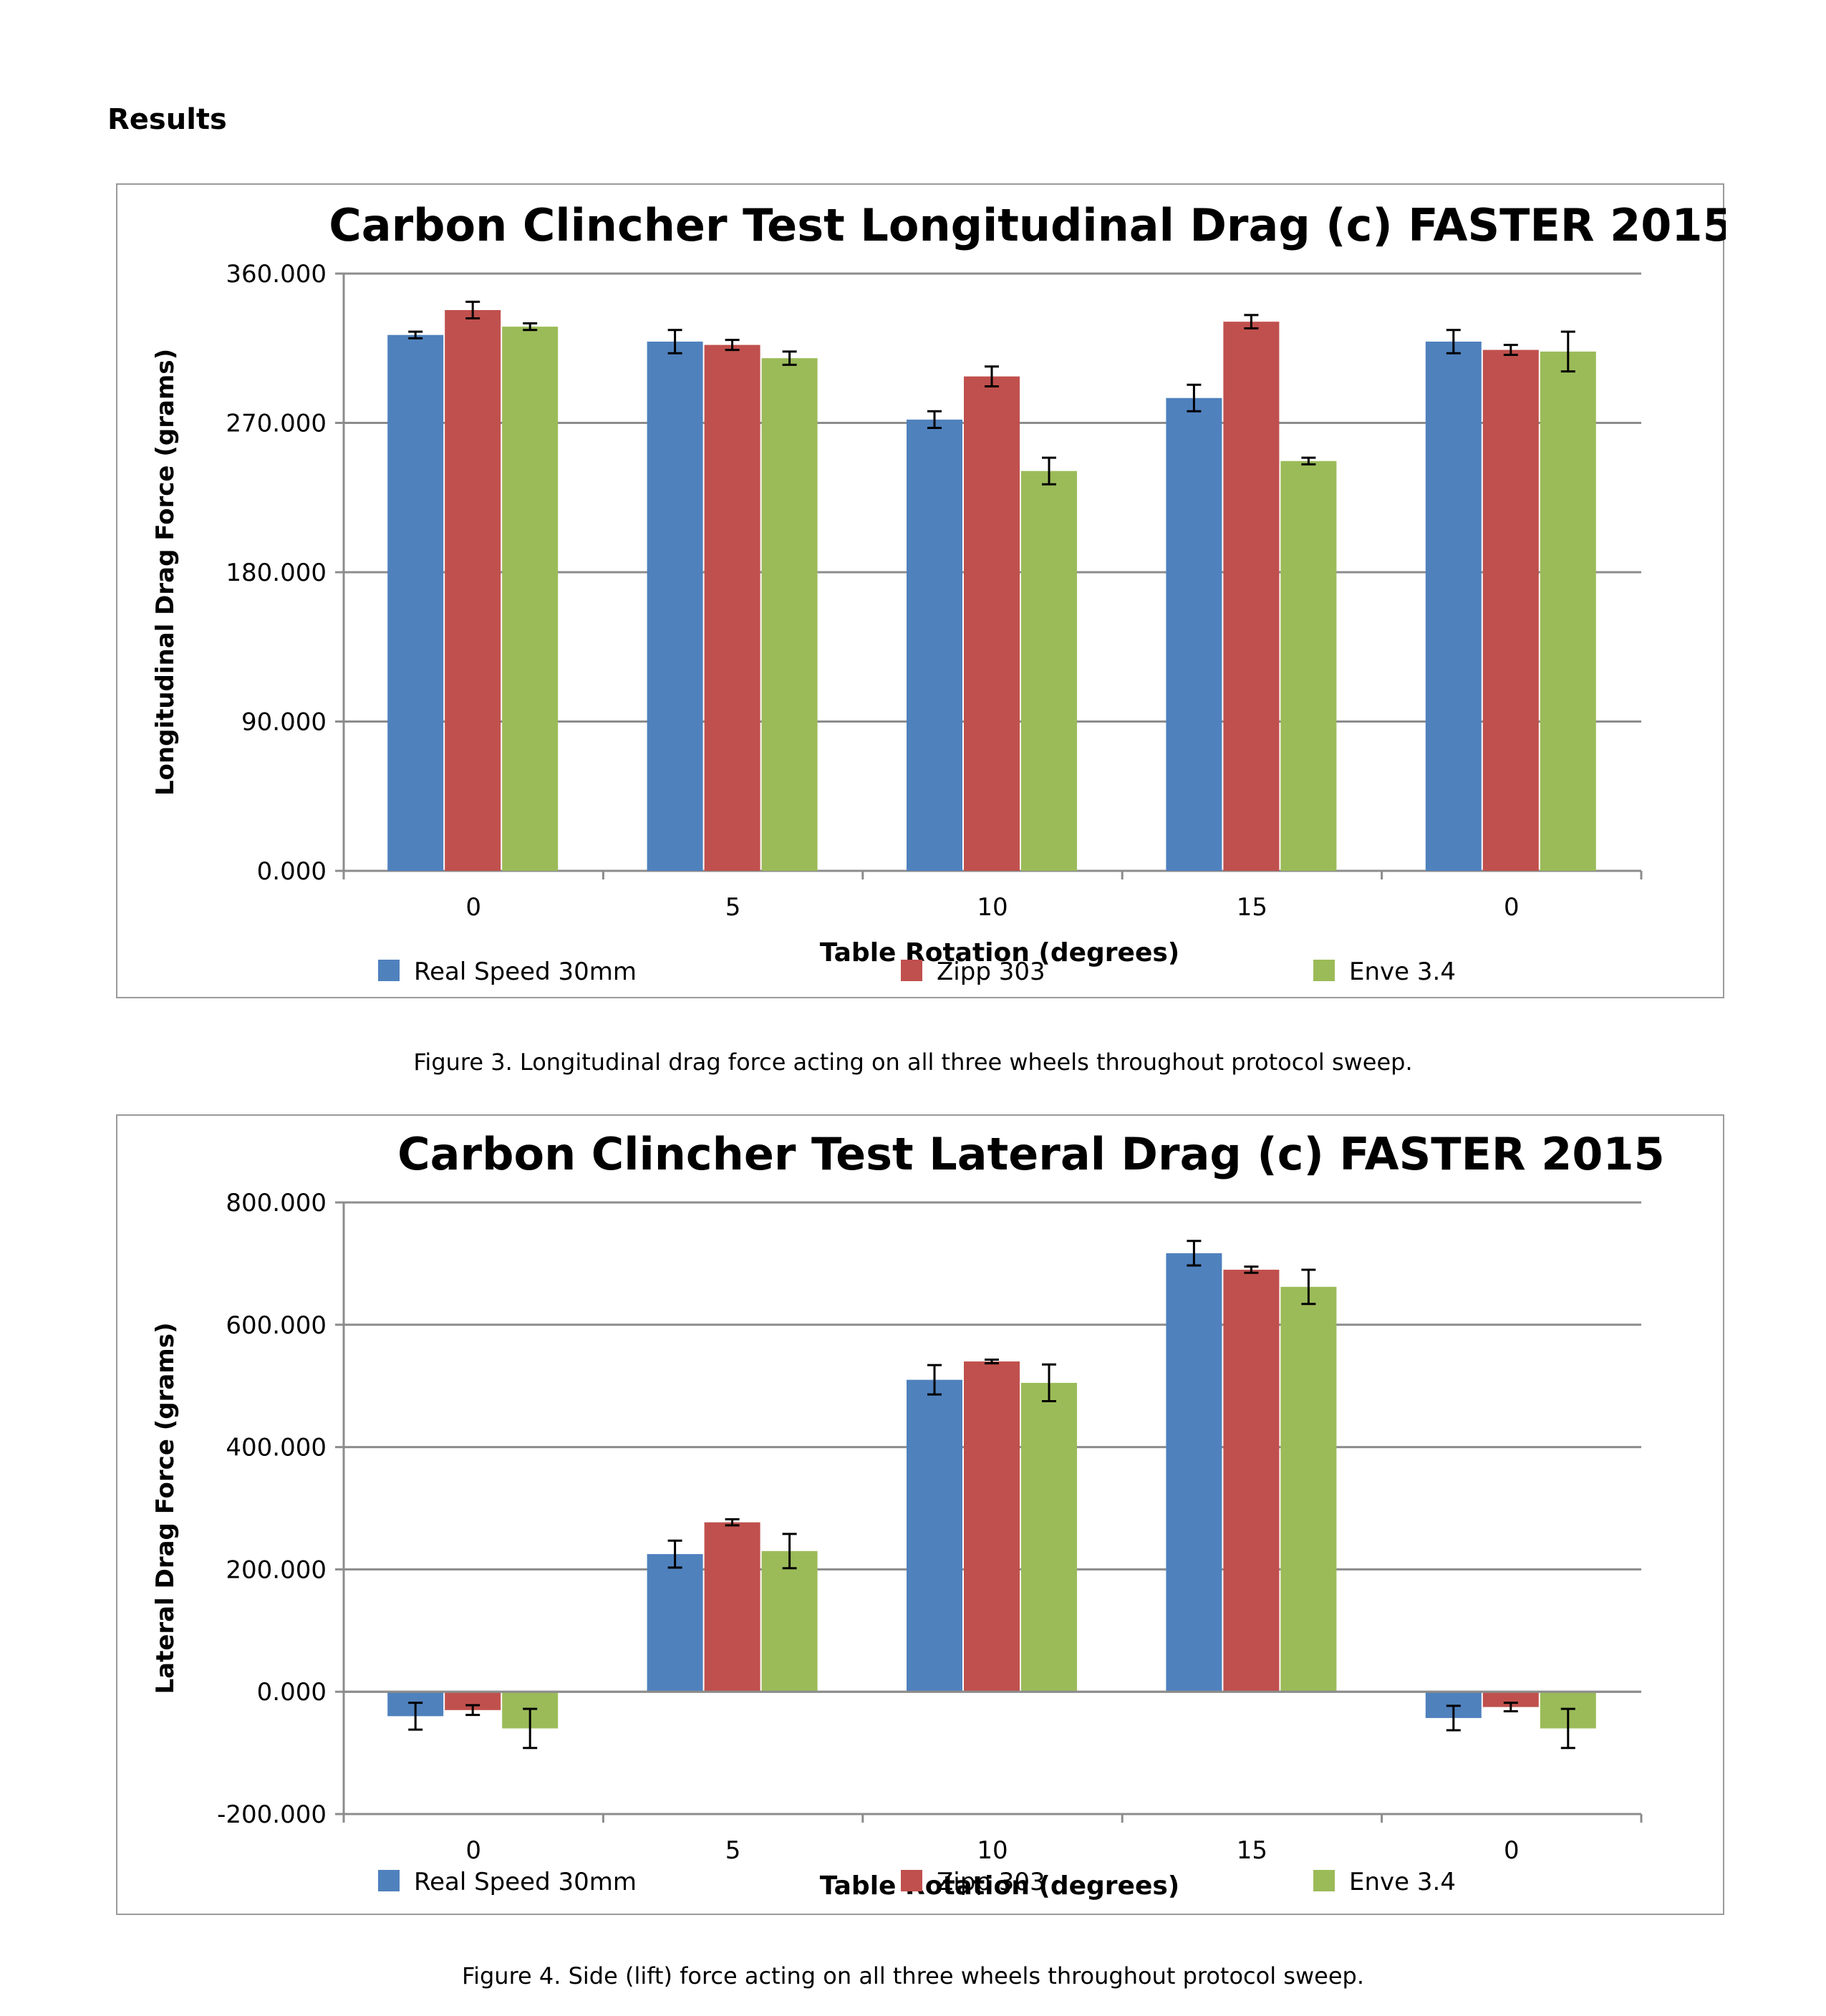 The height and width of the screenshot is (2016, 1826). I want to click on y-tick-label: 800.000, so click(276, 1203).